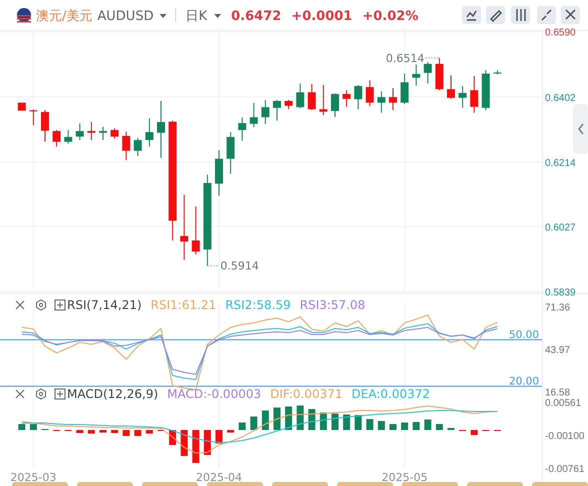 The image size is (588, 486). I want to click on text: 日K, so click(197, 16).